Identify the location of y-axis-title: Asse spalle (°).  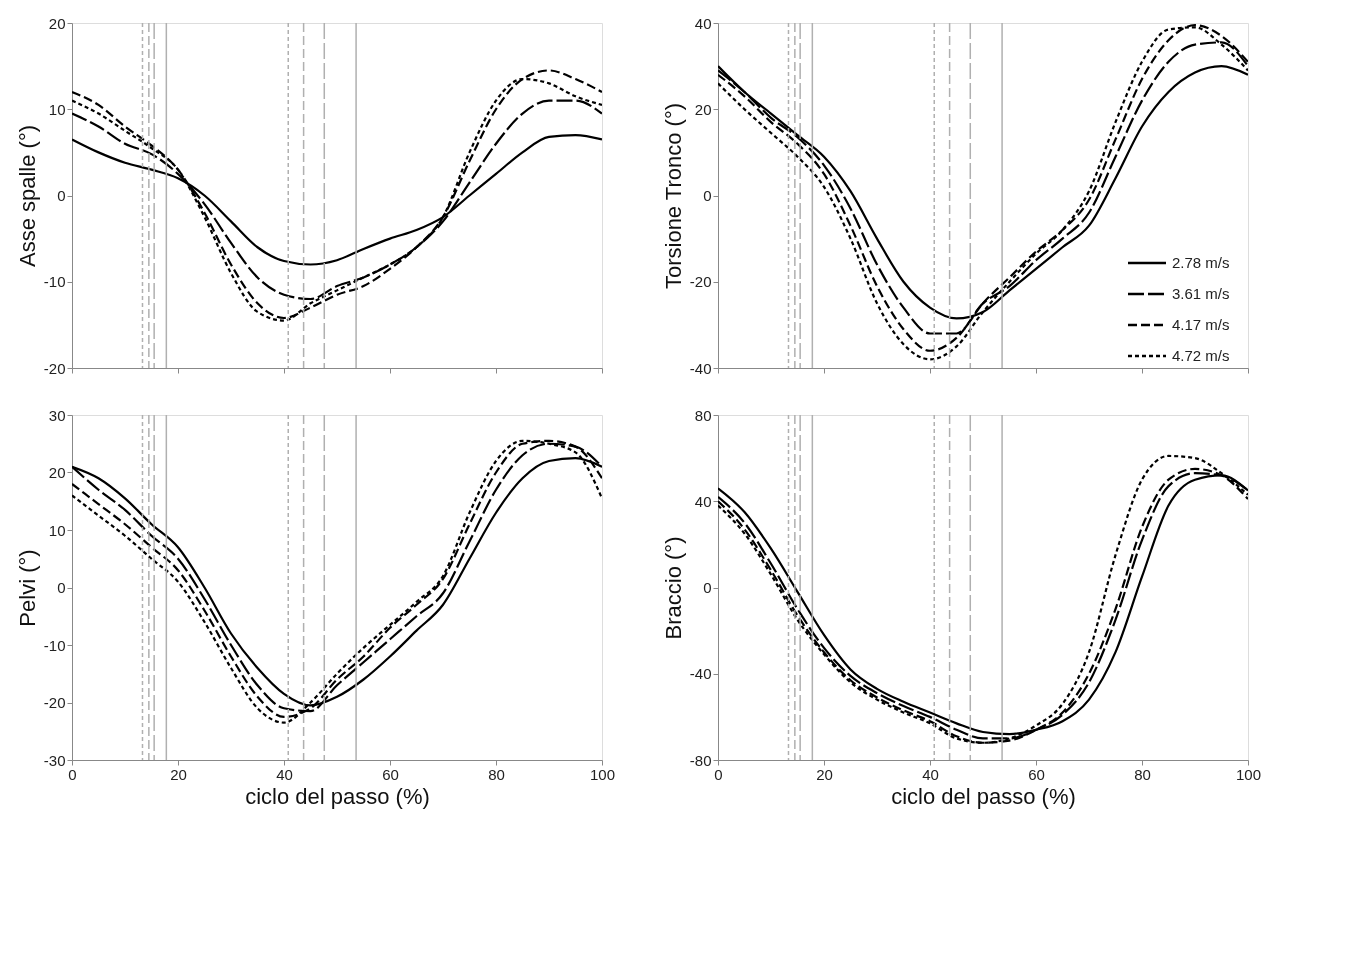
(27, 196).